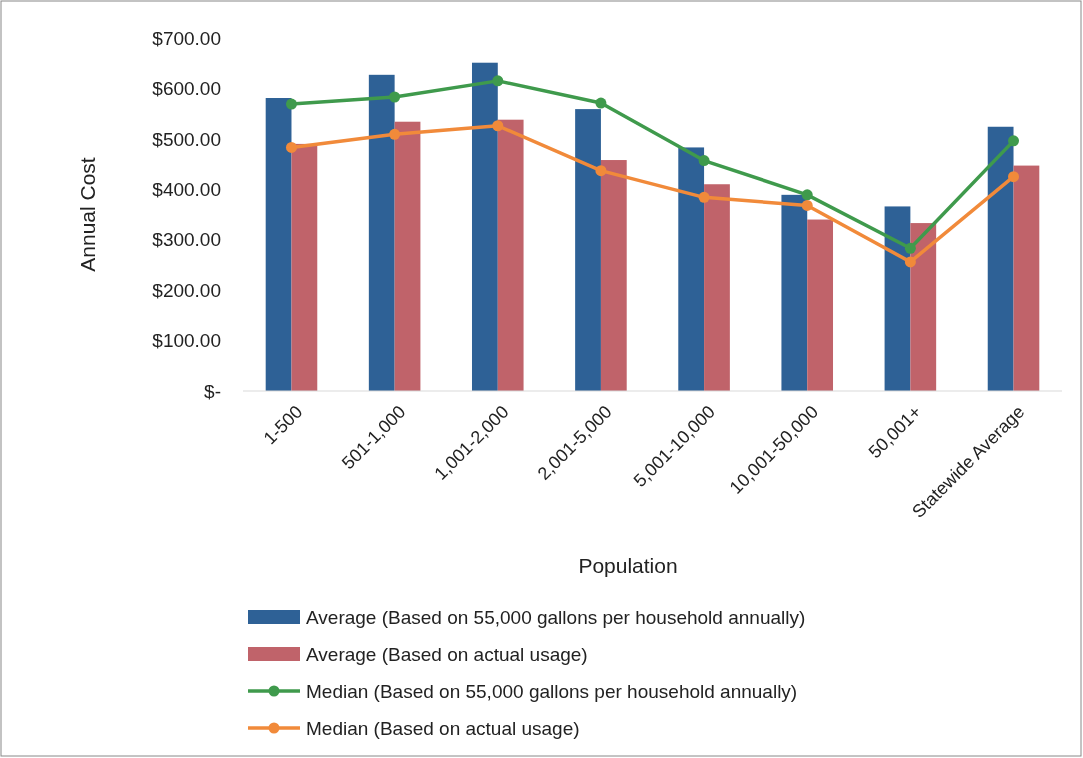  Describe the element at coordinates (186, 341) in the screenshot. I see `y-tick-label: $100.00` at that location.